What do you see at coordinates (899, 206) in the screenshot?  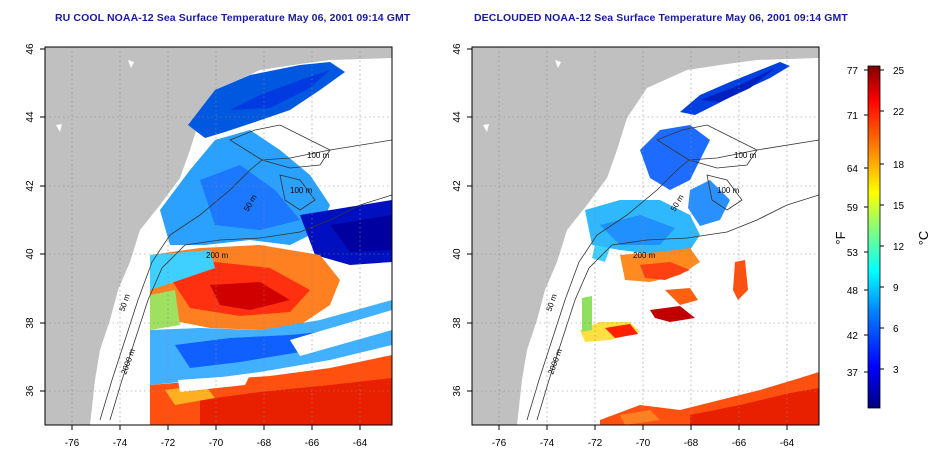 I see `celsius-tick: 15` at bounding box center [899, 206].